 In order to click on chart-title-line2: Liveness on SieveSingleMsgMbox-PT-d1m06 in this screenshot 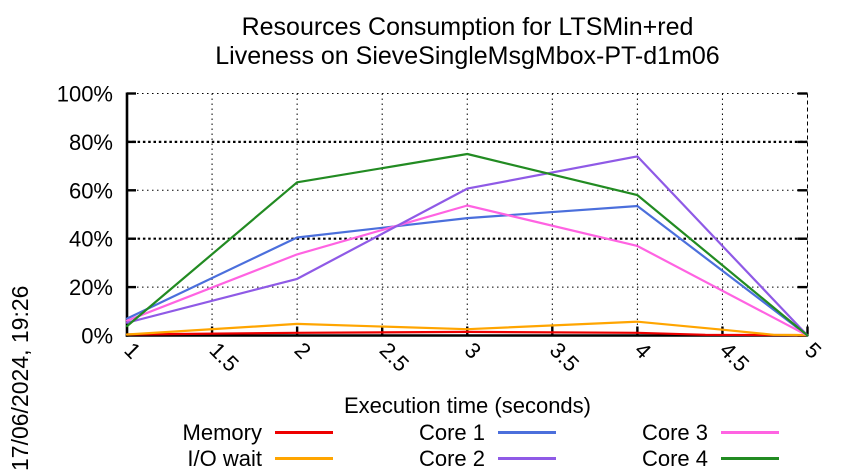, I will do `click(467, 56)`.